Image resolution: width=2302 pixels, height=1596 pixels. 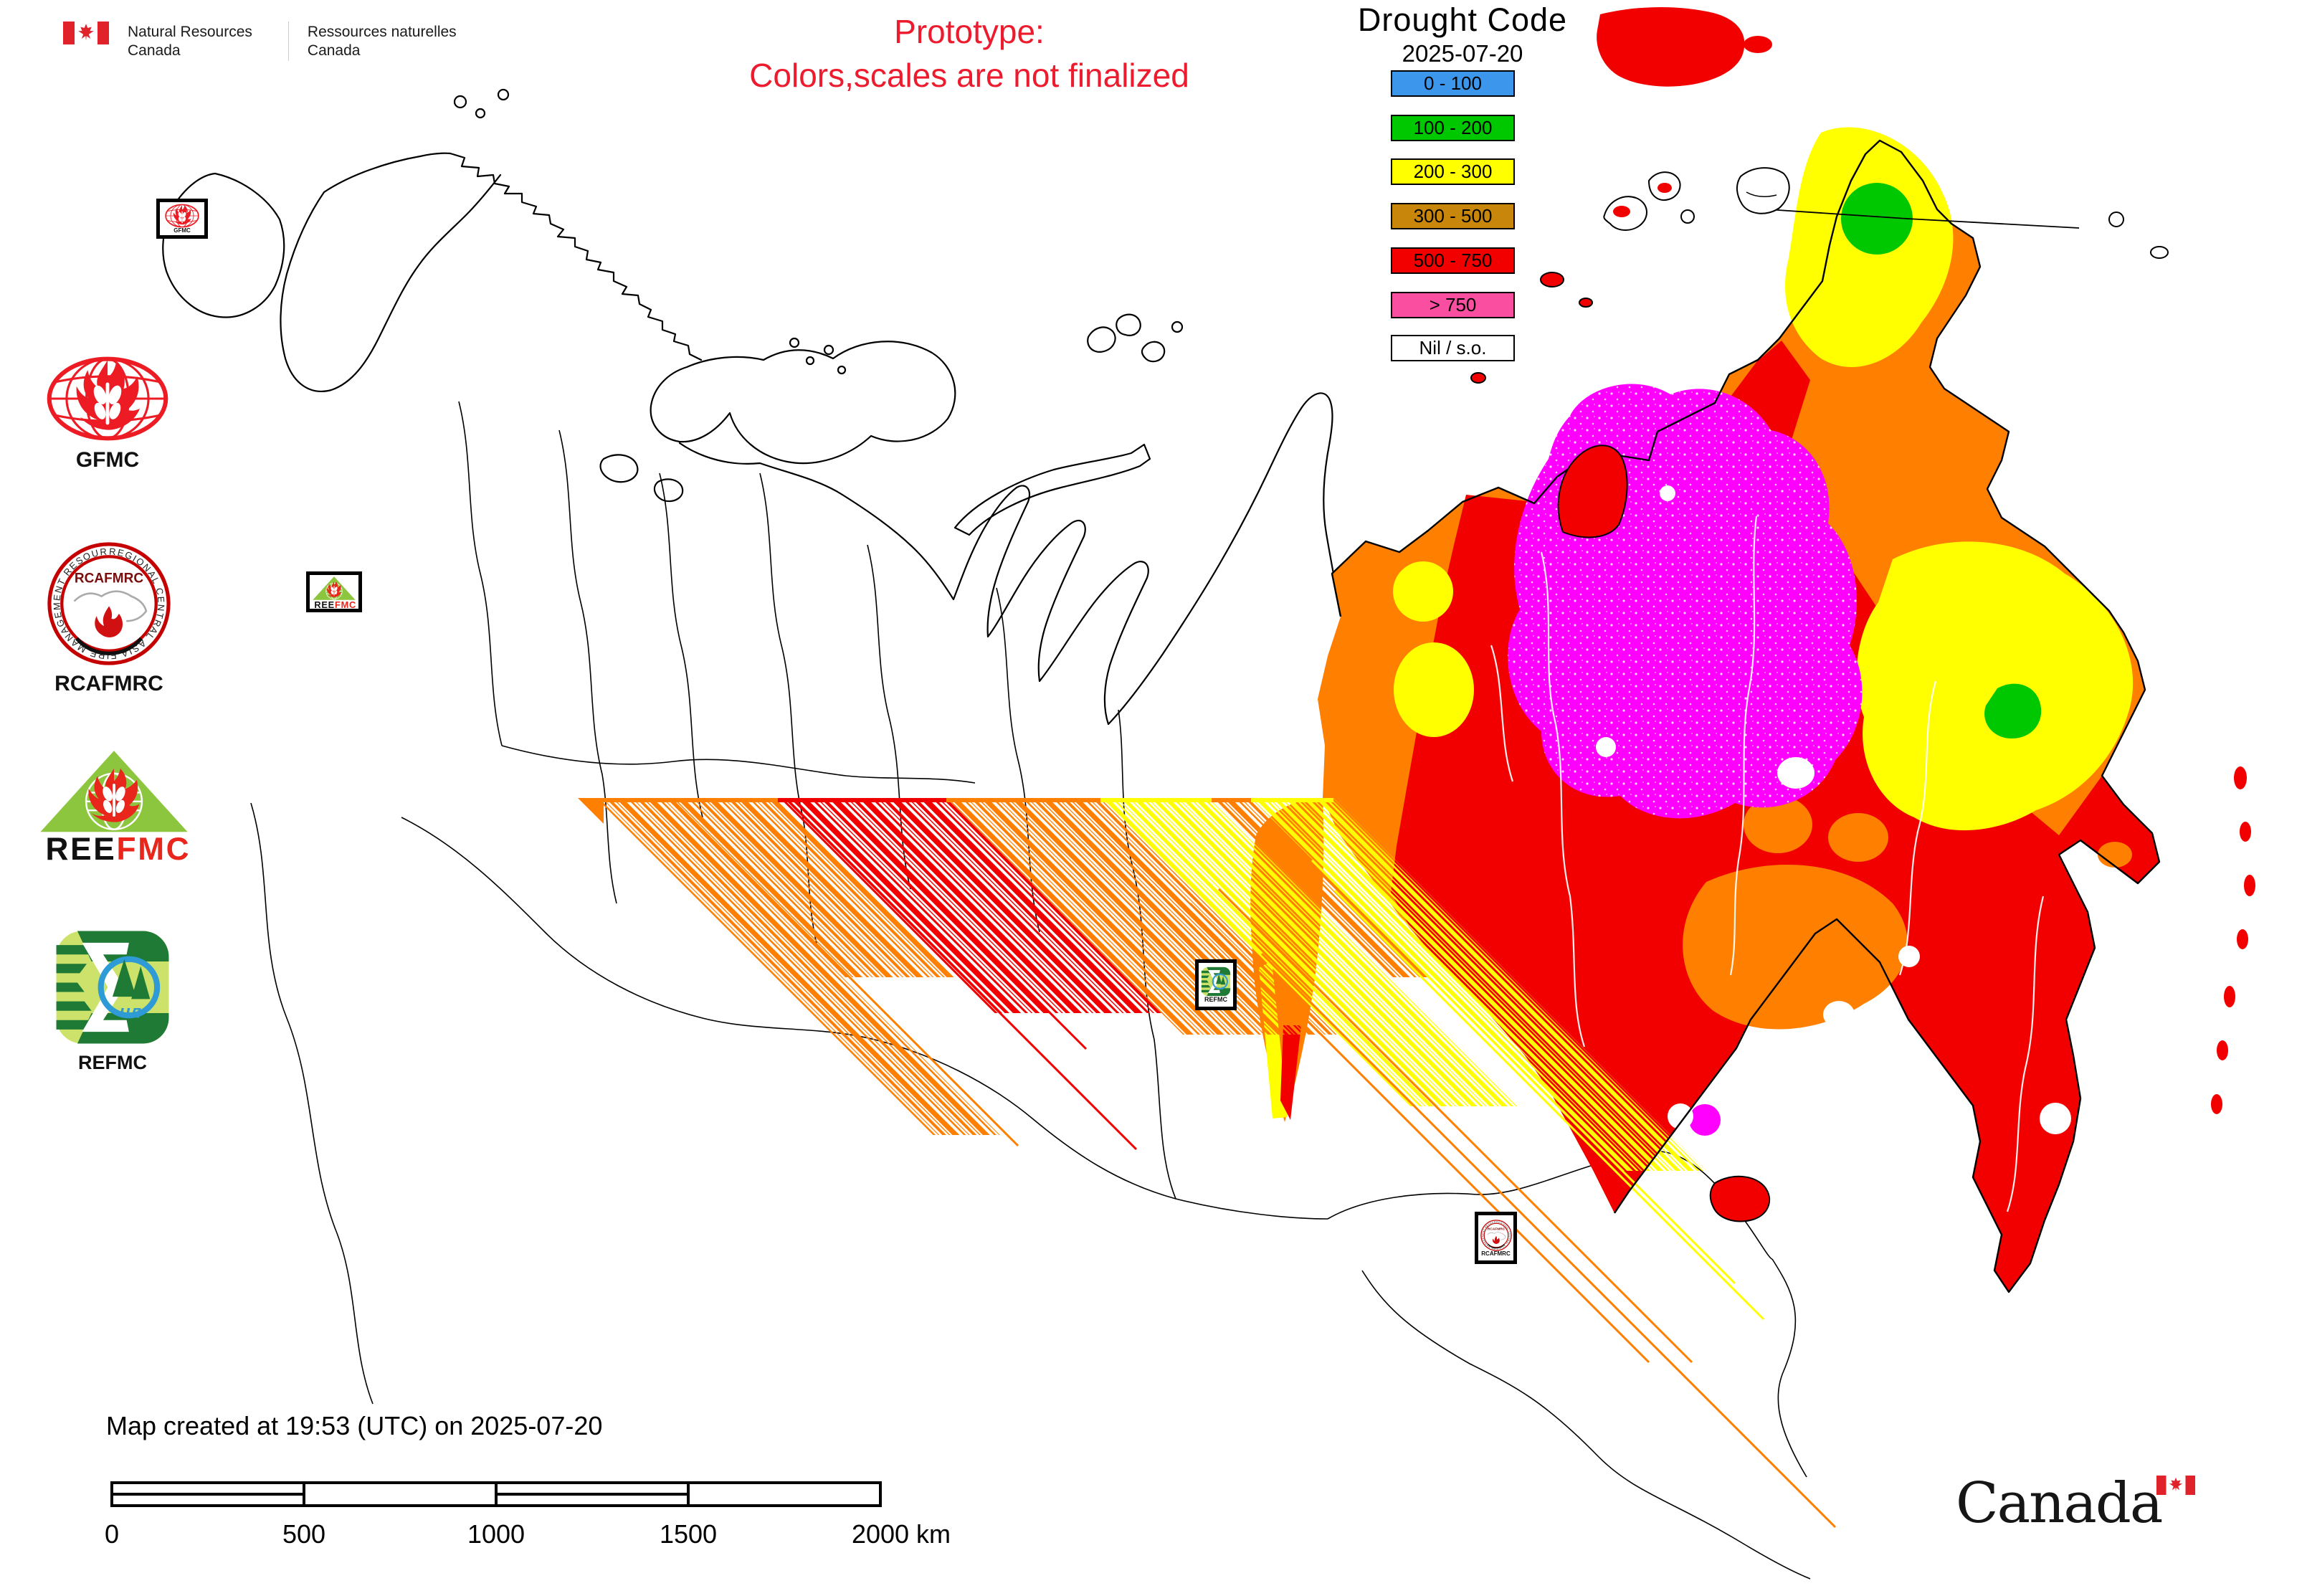 I want to click on marker-gfmc: GFMC, so click(x=182, y=219).